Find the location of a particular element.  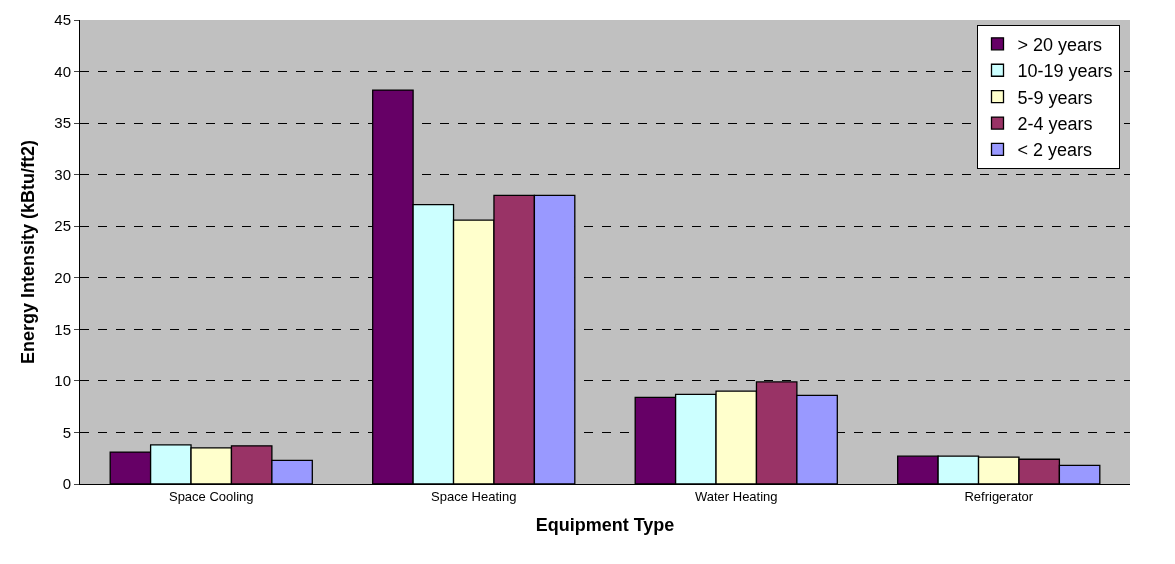

legend-label: < 2 years is located at coordinates (1055, 150).